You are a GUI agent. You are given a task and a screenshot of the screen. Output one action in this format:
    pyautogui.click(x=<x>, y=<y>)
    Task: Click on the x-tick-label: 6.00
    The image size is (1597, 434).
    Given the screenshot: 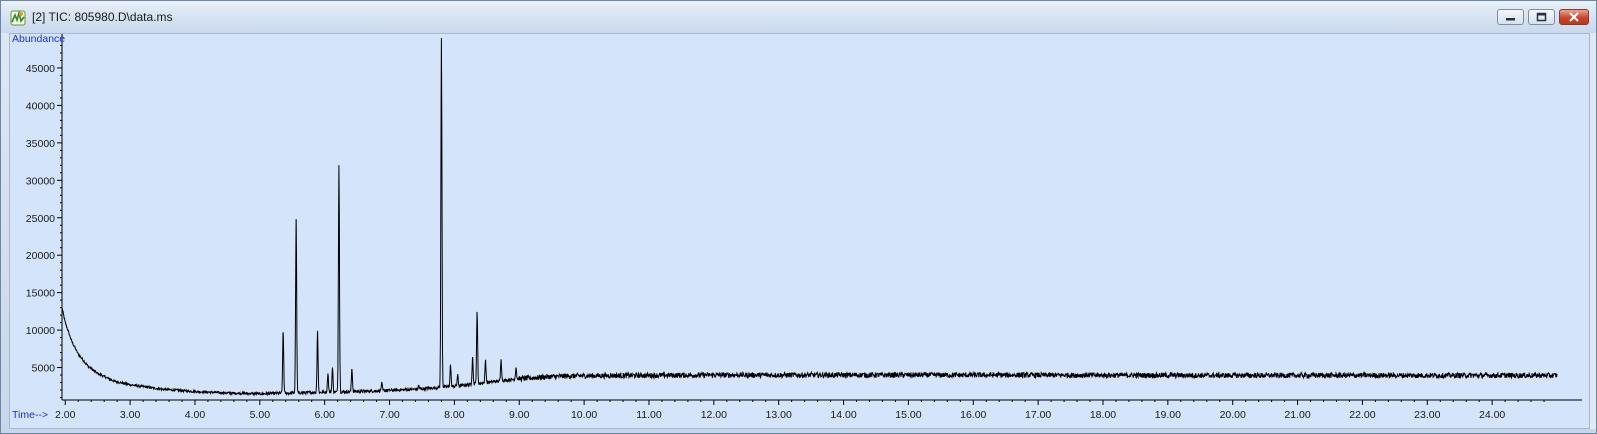 What is the action you would take?
    pyautogui.click(x=324, y=415)
    